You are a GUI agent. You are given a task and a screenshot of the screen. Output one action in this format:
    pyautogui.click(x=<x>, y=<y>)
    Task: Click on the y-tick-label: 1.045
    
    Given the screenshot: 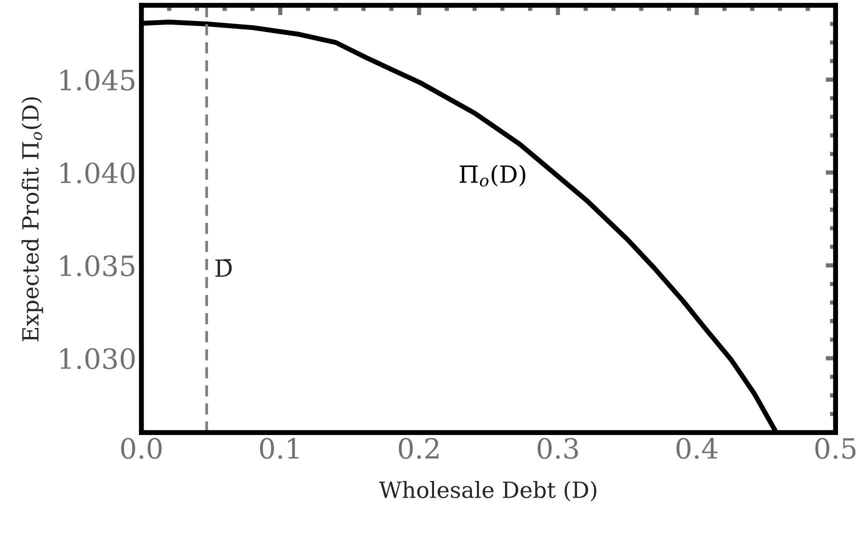 What is the action you would take?
    pyautogui.click(x=97, y=80)
    